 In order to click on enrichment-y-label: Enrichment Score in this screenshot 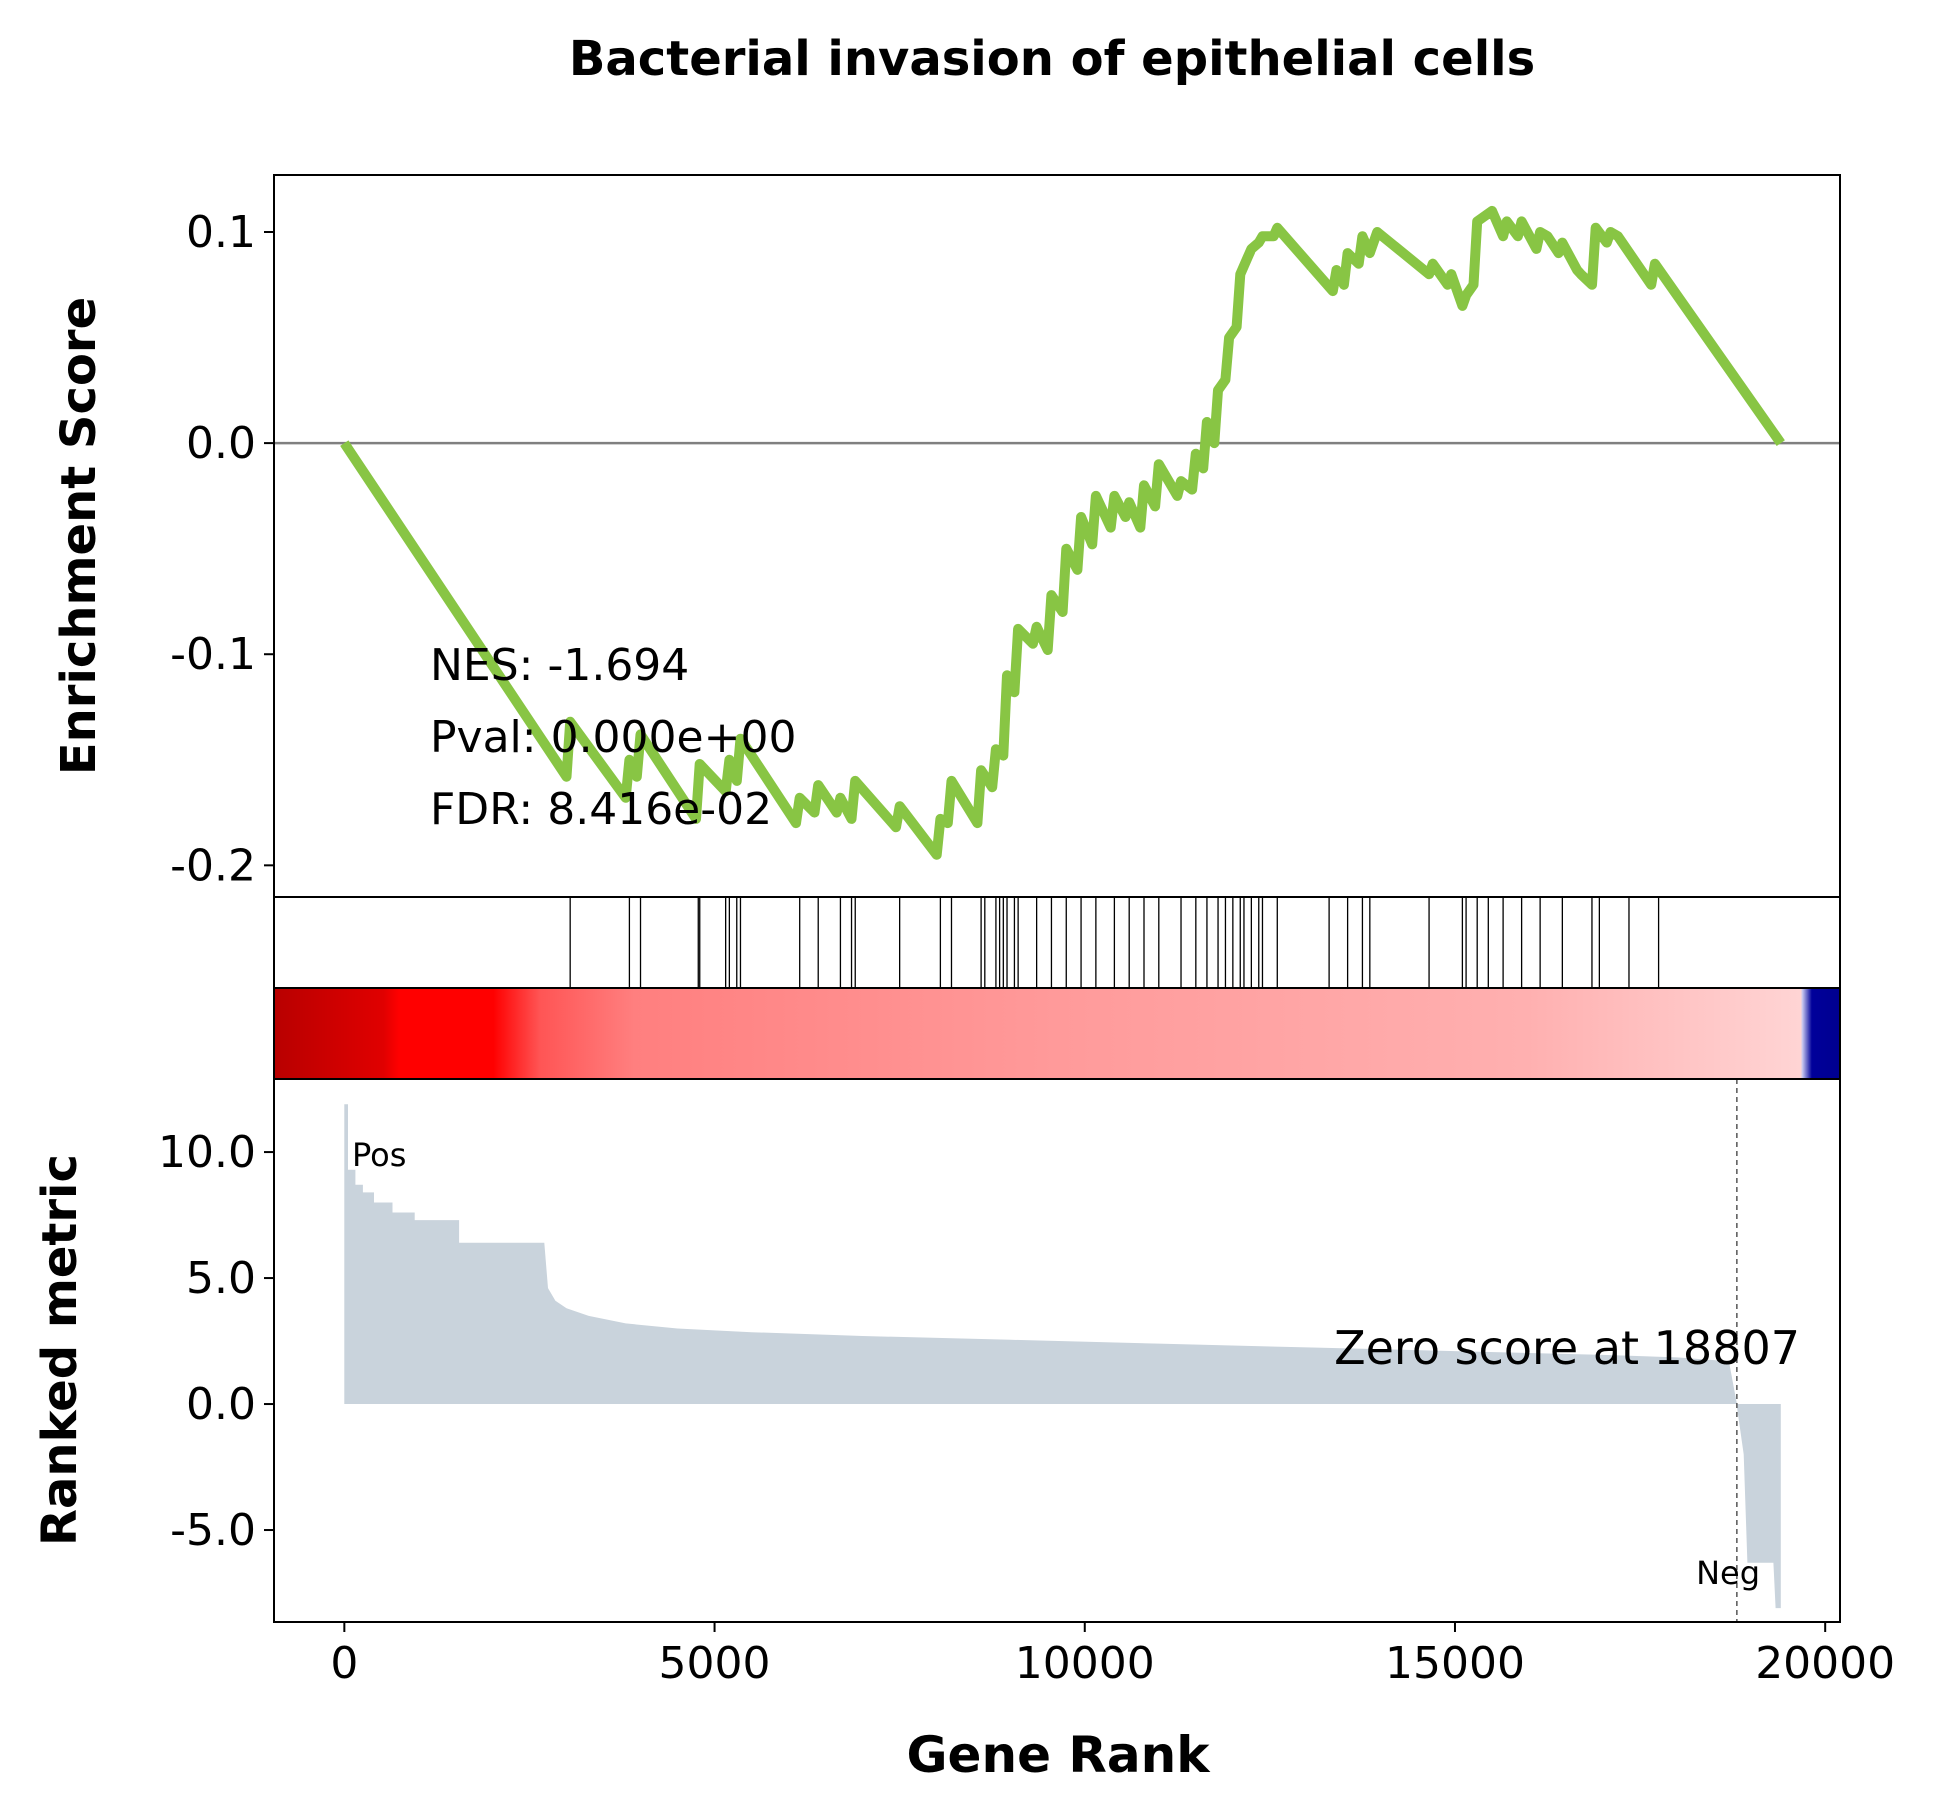, I will do `click(79, 536)`.